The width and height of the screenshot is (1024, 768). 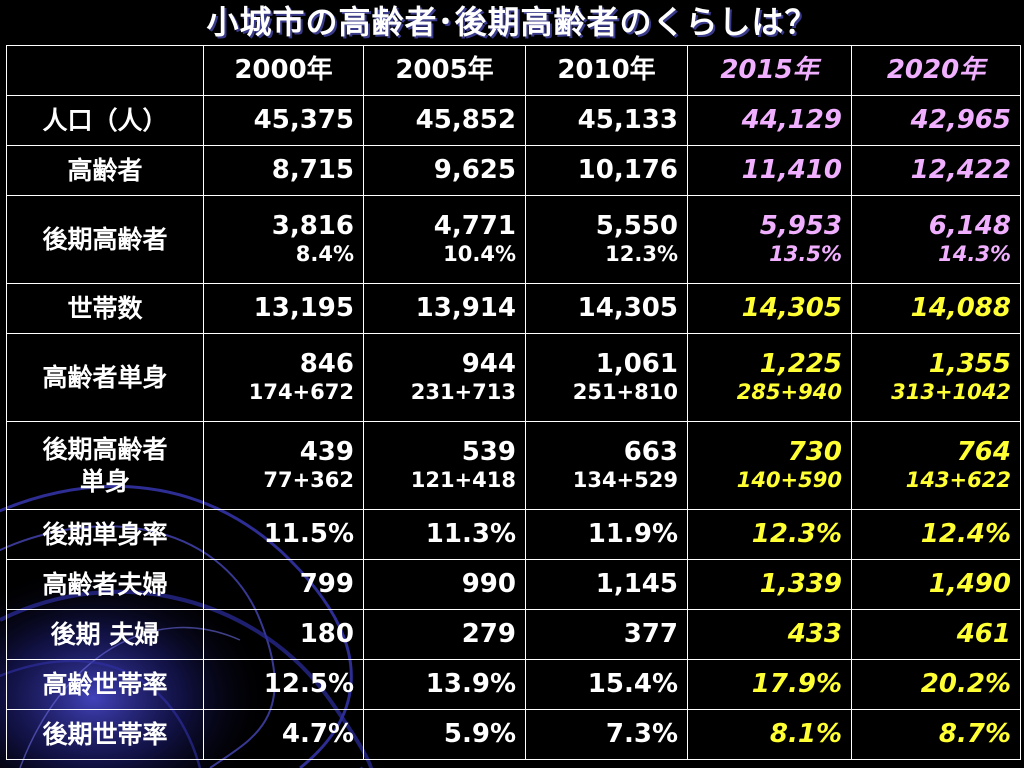 I want to click on value-cell: 13,195, so click(x=283, y=308).